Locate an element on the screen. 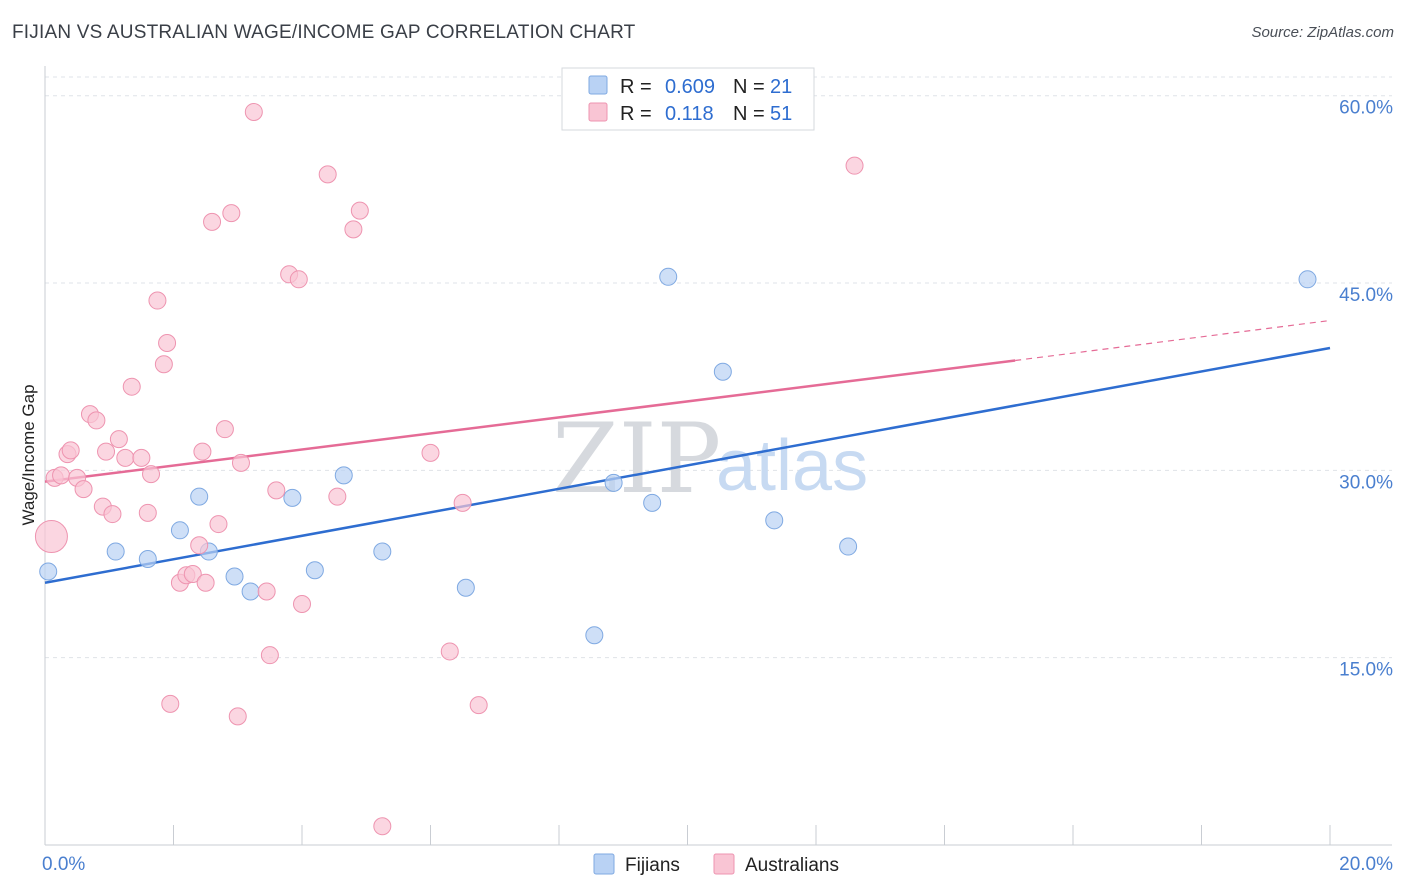 The image size is (1406, 892). y-tick-label: 45.0% is located at coordinates (1366, 295).